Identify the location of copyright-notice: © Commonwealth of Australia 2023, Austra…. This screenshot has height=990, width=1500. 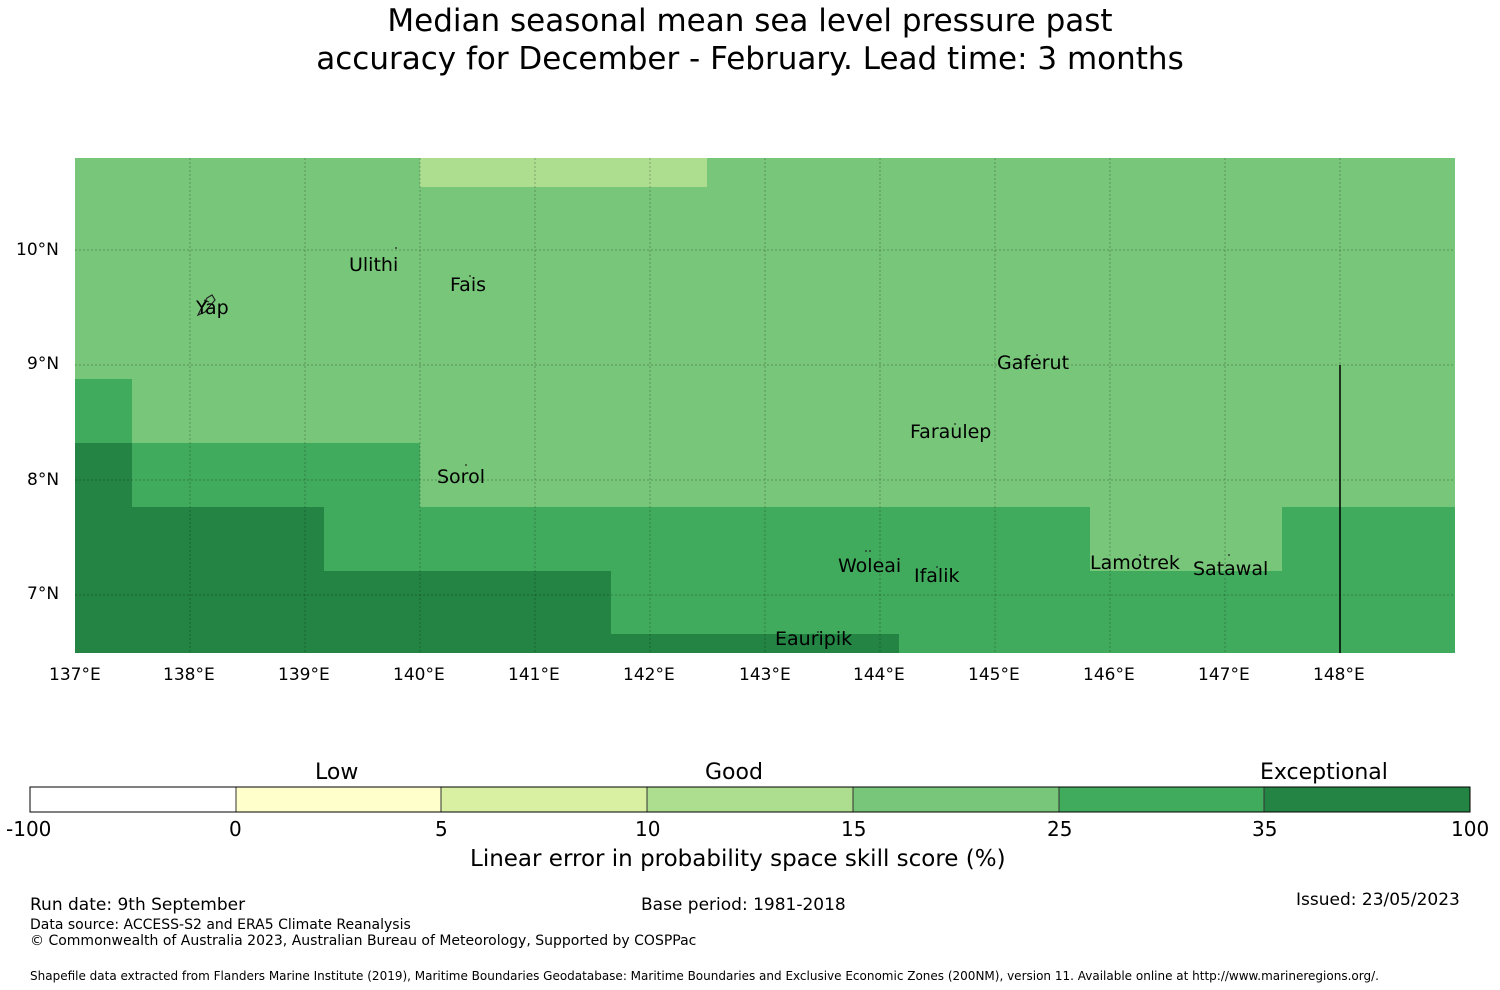
(363, 941).